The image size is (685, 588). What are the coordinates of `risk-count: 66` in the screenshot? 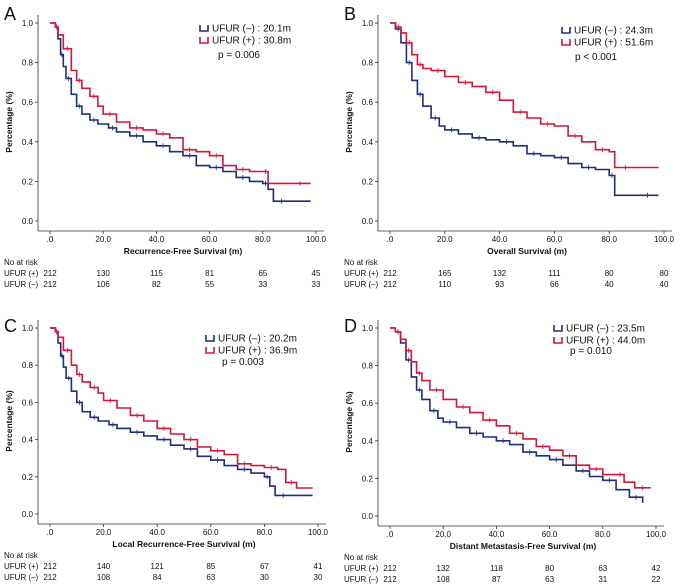 It's located at (554, 284).